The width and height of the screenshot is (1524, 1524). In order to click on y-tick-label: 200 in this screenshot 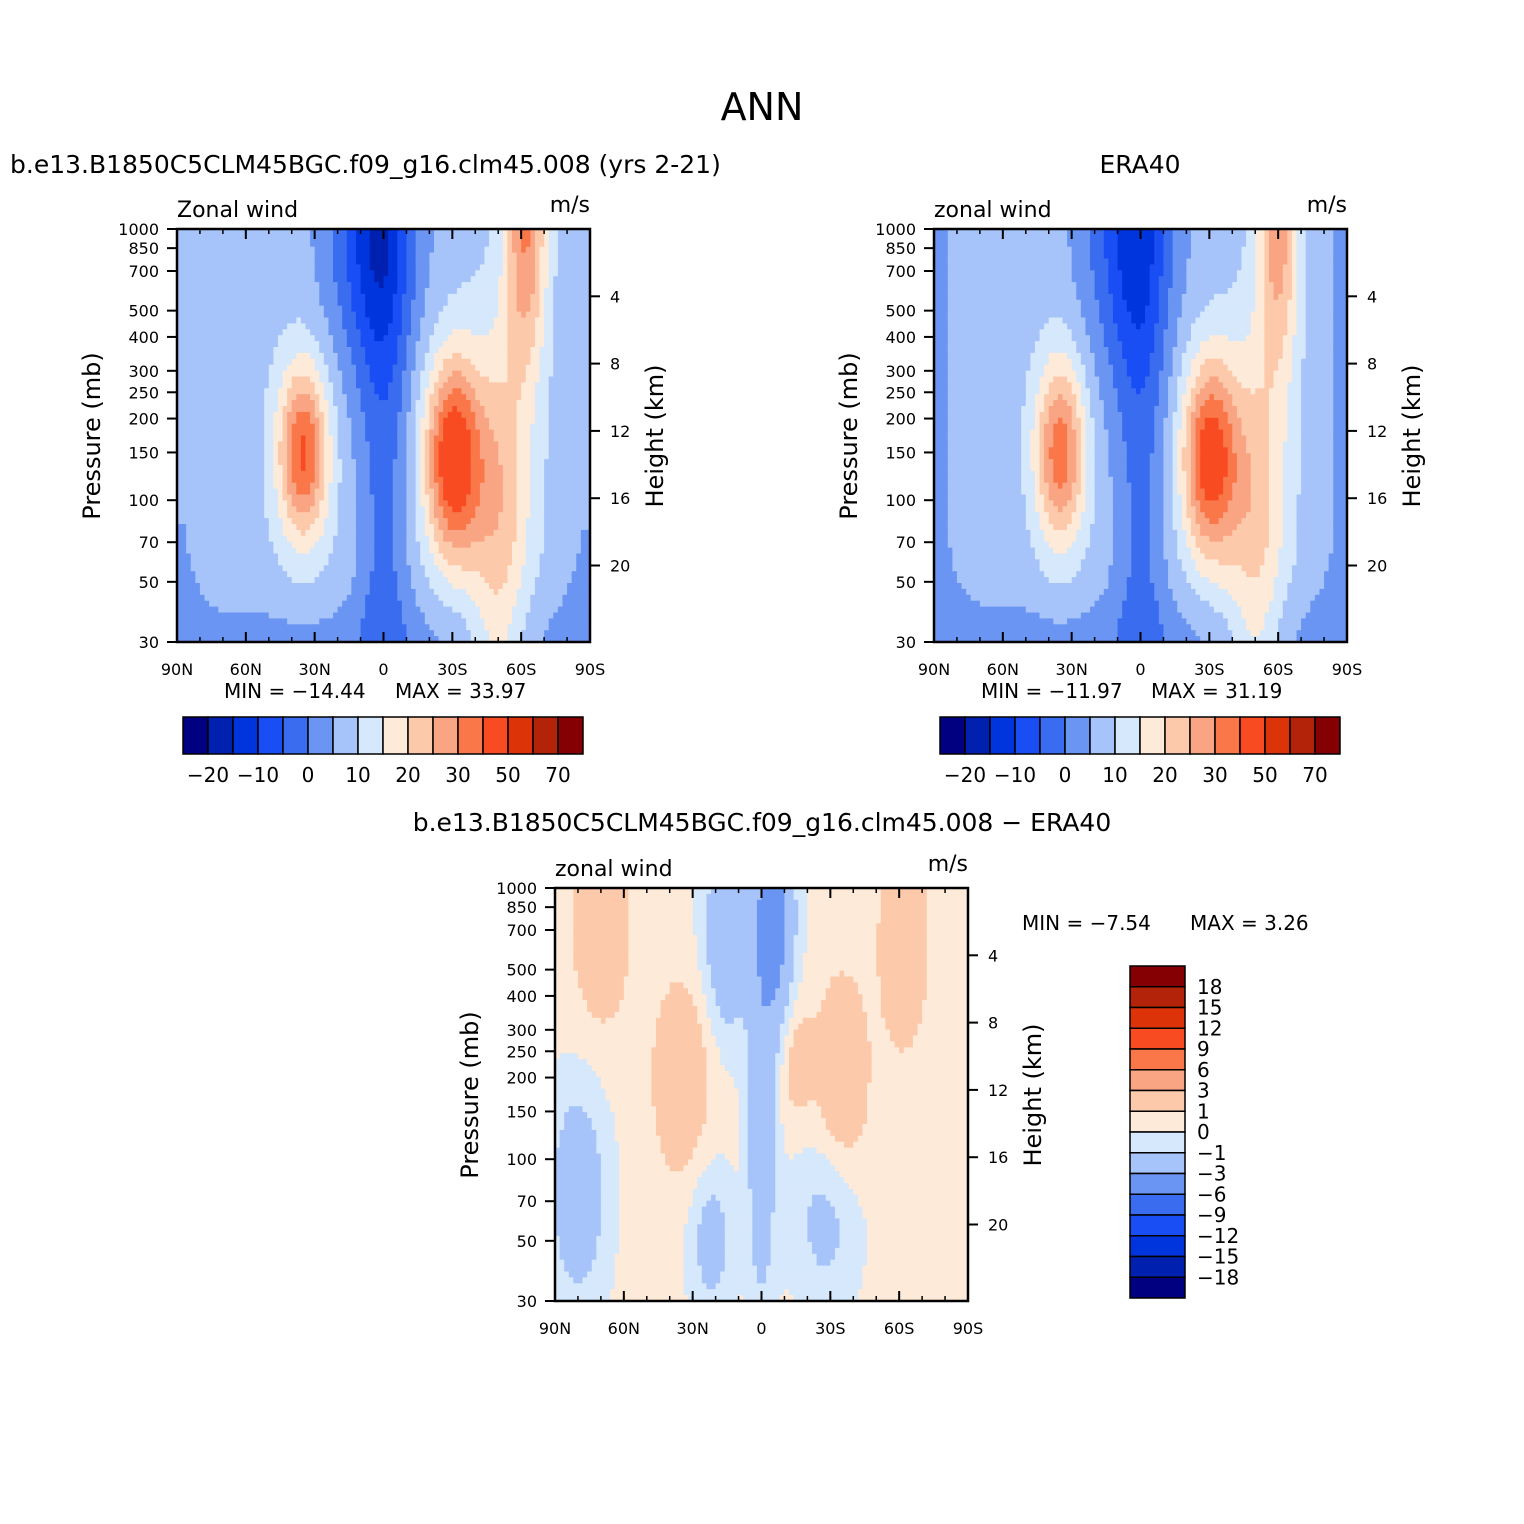, I will do `click(521, 1078)`.